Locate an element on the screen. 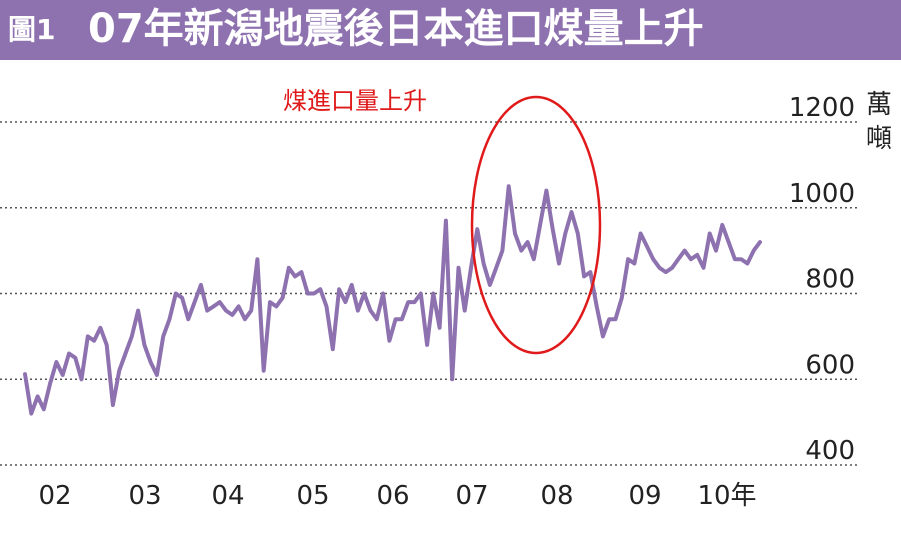  x-tick-labels: 02 03 04 05 06 07 08 09 10年 is located at coordinates (397, 496).